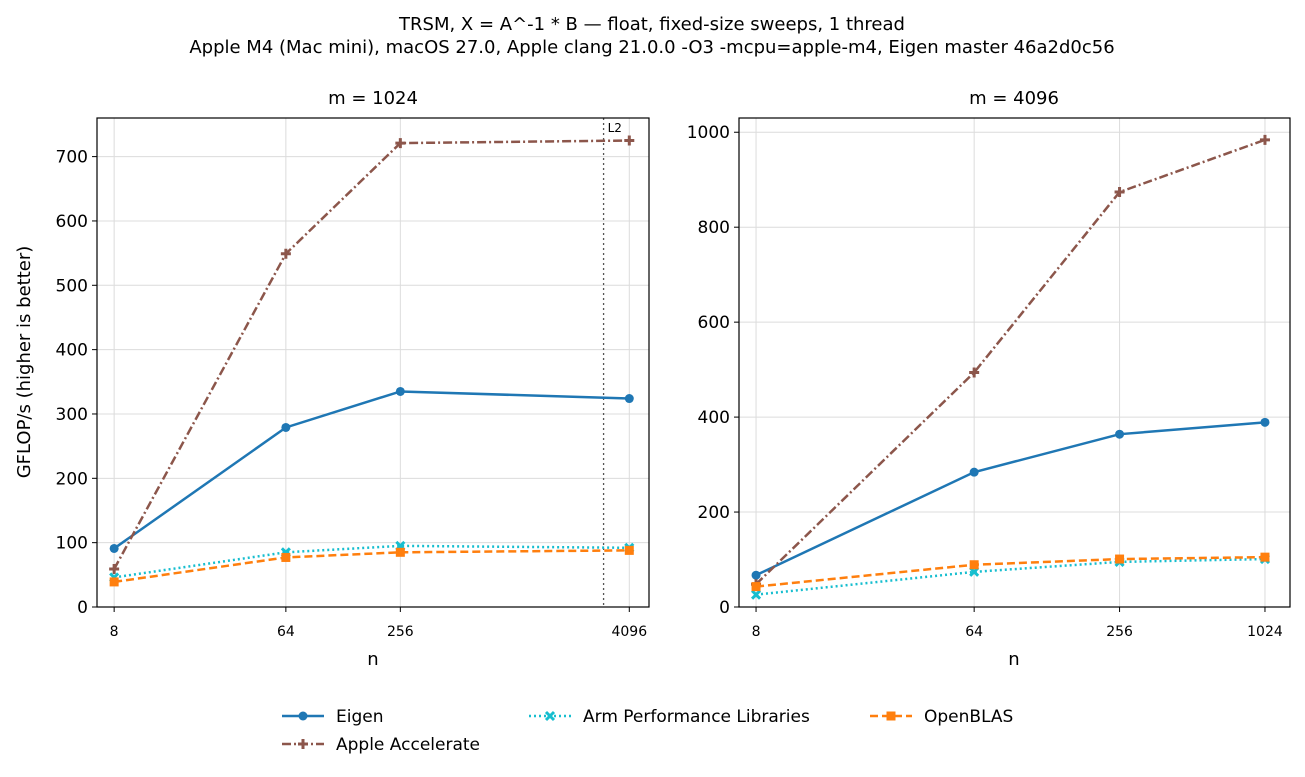 The width and height of the screenshot is (1305, 777). I want to click on y-axis-label: GFLOP/s (higher is better), so click(24, 362).